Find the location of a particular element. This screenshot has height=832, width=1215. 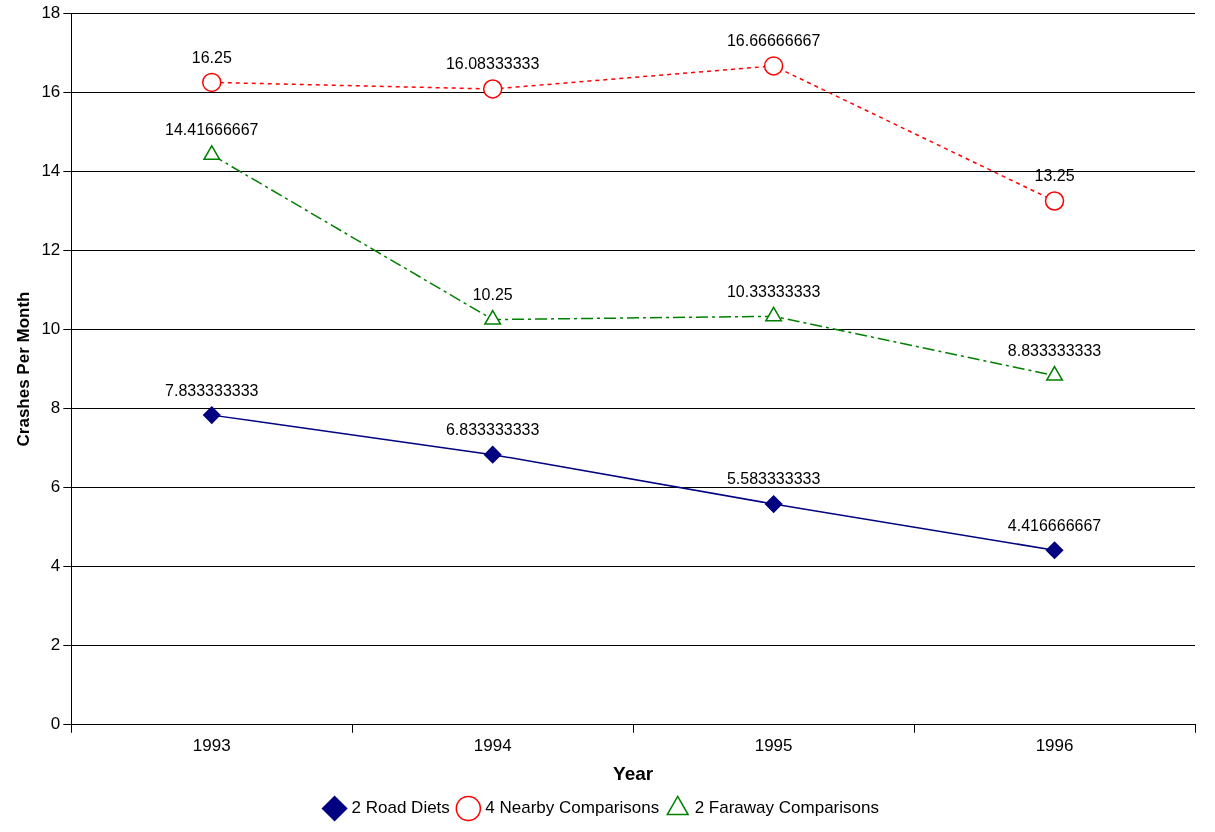

data-label: 4.416666667 is located at coordinates (1054, 525).